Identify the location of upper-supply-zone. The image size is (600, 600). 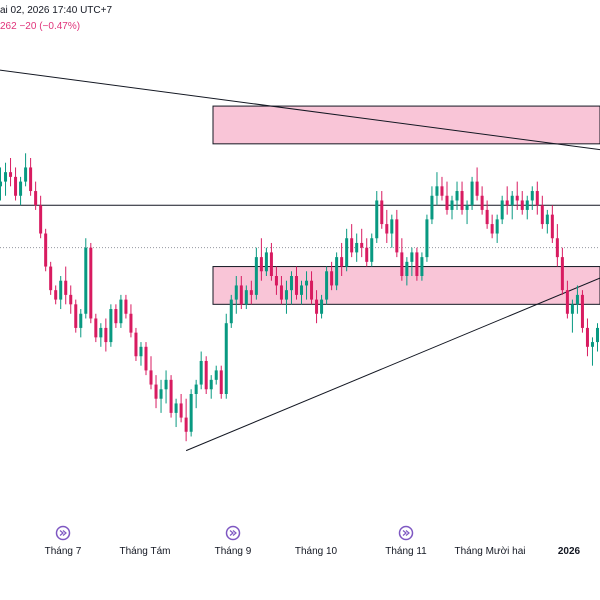
(406, 125).